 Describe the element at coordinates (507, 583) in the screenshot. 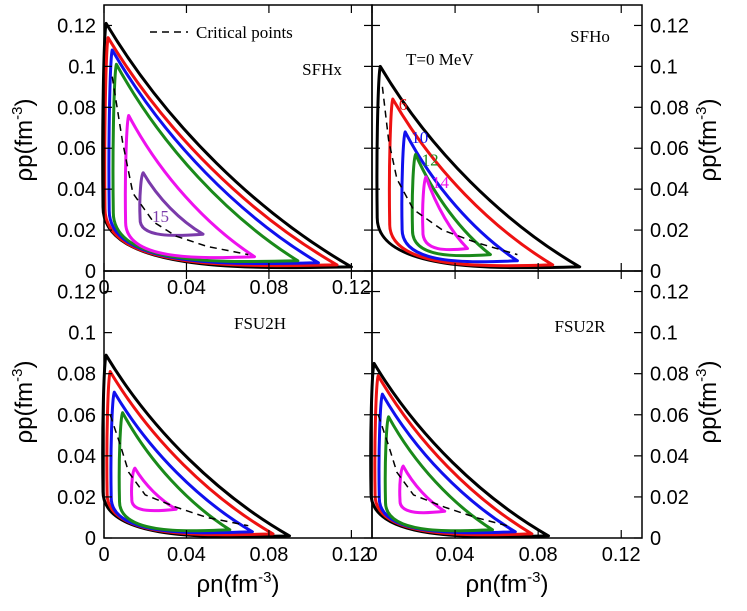

I see `x-axis-label-right: ρn(fm-3)` at that location.